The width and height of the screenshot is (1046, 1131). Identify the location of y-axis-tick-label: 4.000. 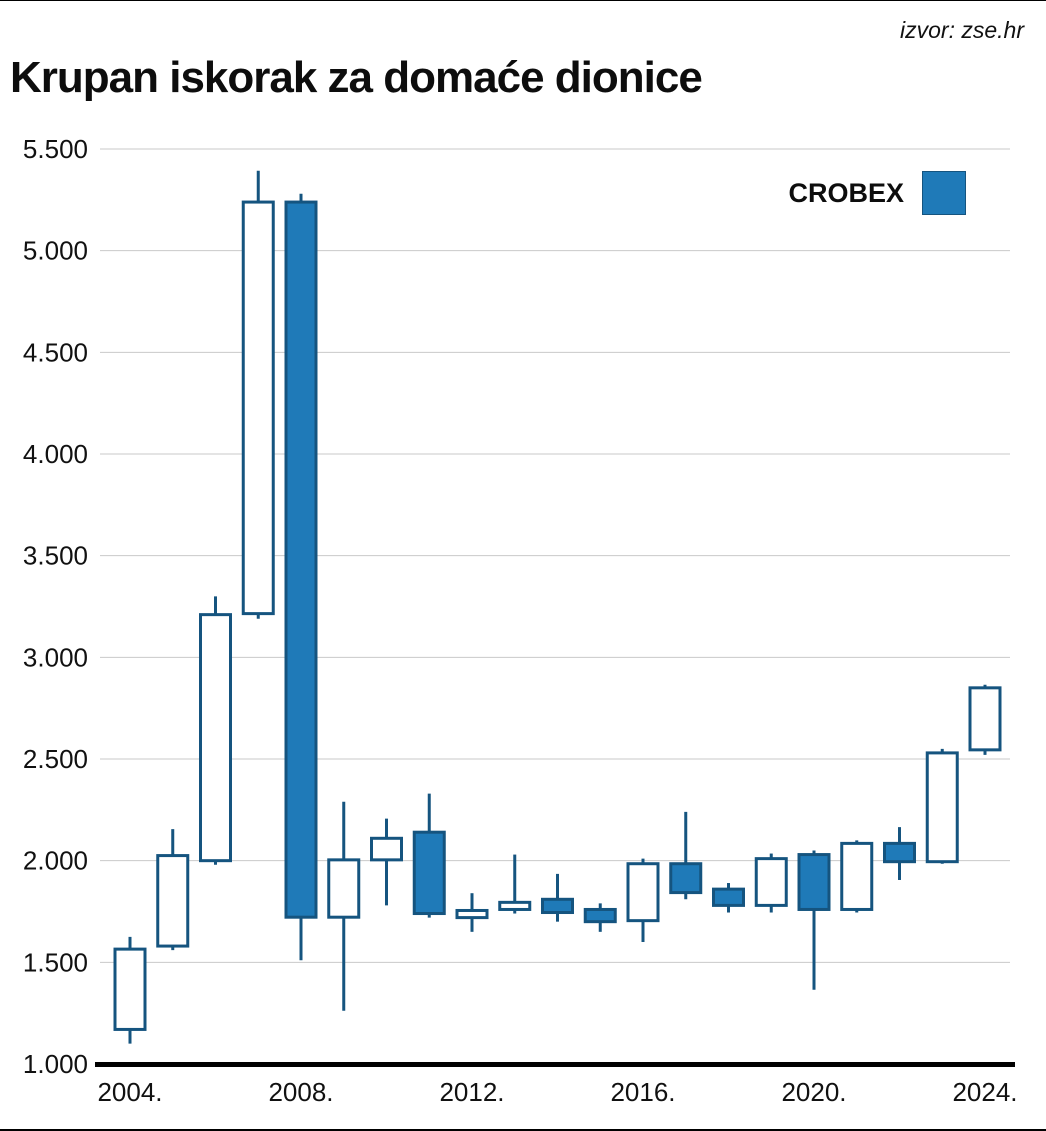
(55, 454).